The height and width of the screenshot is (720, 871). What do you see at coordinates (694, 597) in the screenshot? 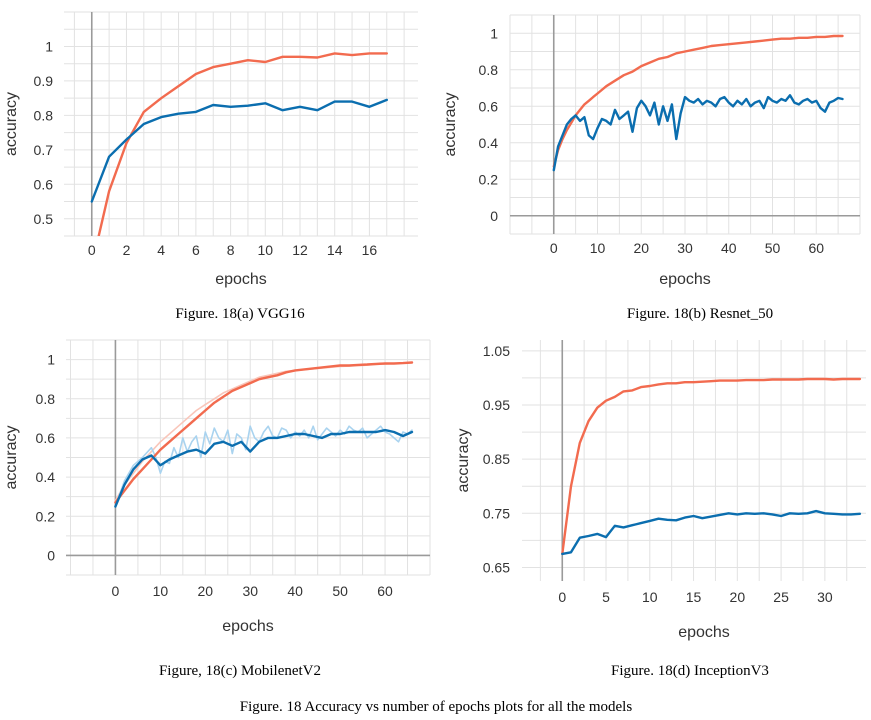
I see `x-tick-label: 15` at bounding box center [694, 597].